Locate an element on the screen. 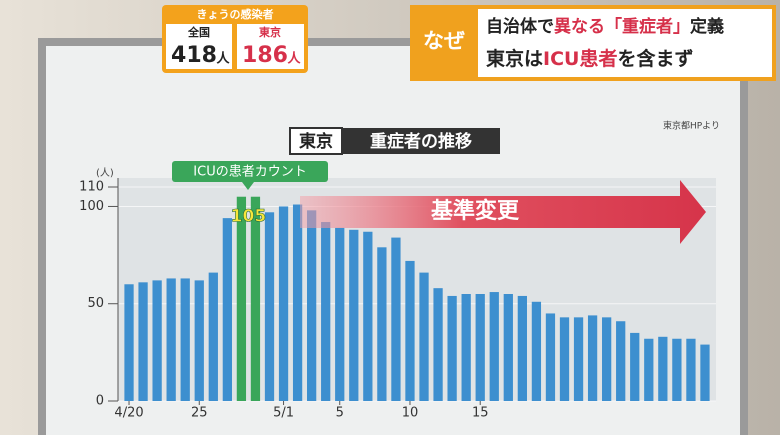 The image size is (780, 435). y-tick-label: 0 is located at coordinates (100, 401).